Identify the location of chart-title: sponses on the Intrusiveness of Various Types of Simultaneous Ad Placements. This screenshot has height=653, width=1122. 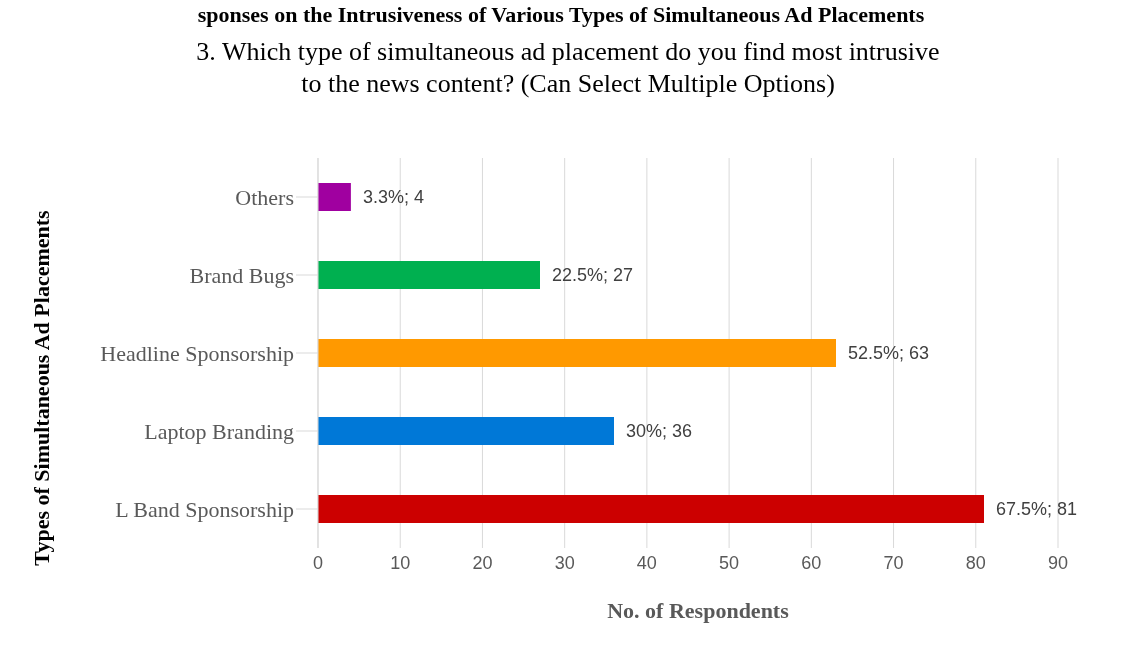
(561, 15).